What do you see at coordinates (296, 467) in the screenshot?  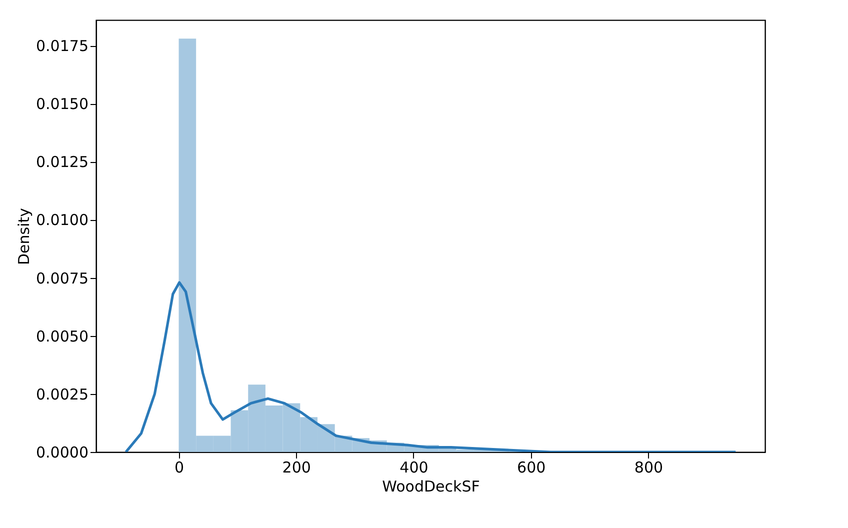 I see `x-tick-label: 200` at bounding box center [296, 467].